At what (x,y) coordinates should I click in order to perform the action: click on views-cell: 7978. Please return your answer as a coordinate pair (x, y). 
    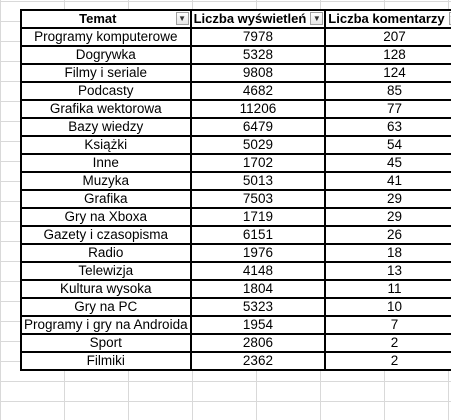
    Looking at the image, I should click on (258, 37).